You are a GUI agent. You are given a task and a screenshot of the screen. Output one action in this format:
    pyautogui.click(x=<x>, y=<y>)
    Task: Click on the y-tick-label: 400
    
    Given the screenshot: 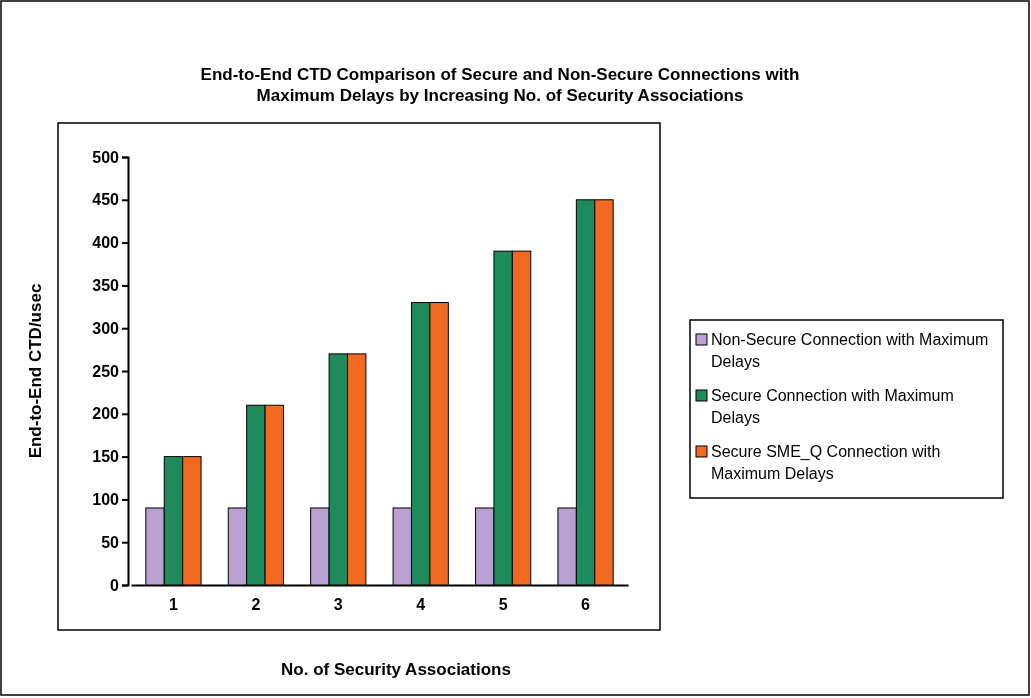 What is the action you would take?
    pyautogui.click(x=106, y=243)
    